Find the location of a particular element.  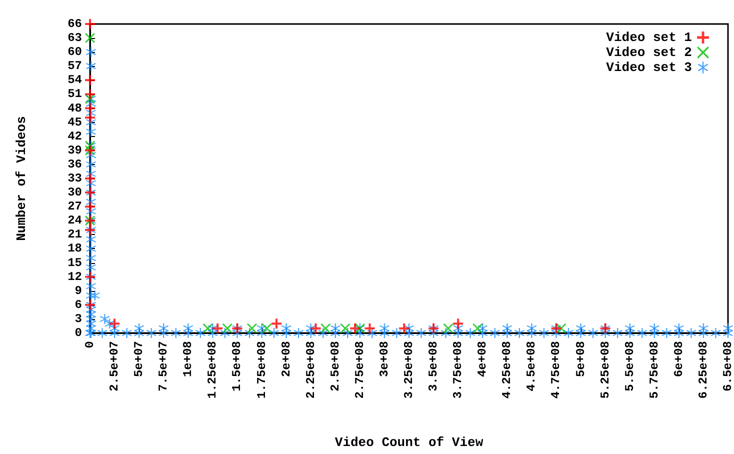

x-tick-label: 0 is located at coordinates (90, 344).